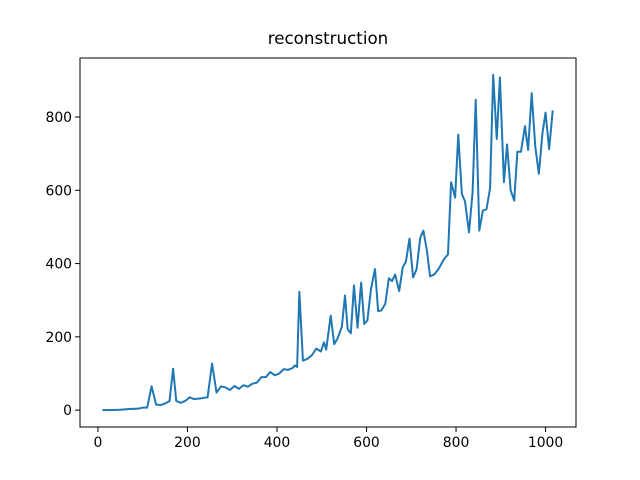 The height and width of the screenshot is (480, 640). I want to click on x-tick-label: 600, so click(366, 443).